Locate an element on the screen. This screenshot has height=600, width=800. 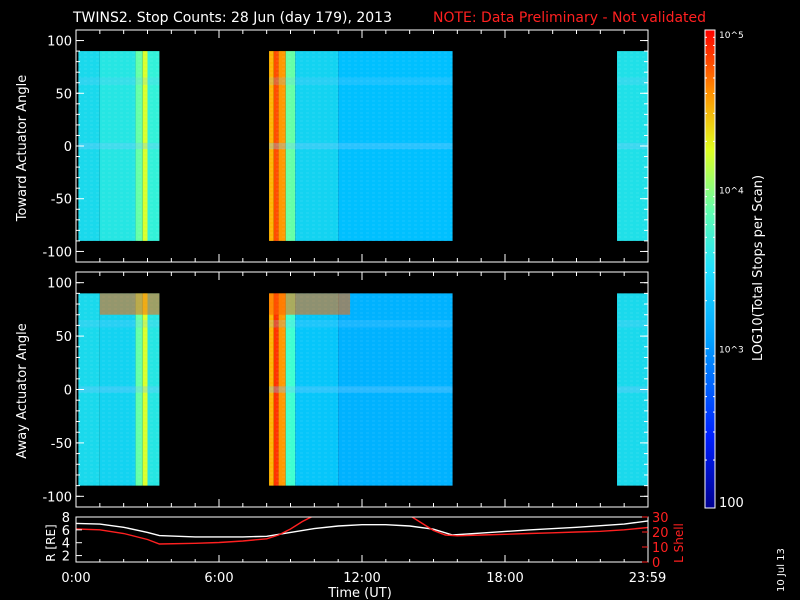
left-ytick-label: 4 is located at coordinates (66, 544).